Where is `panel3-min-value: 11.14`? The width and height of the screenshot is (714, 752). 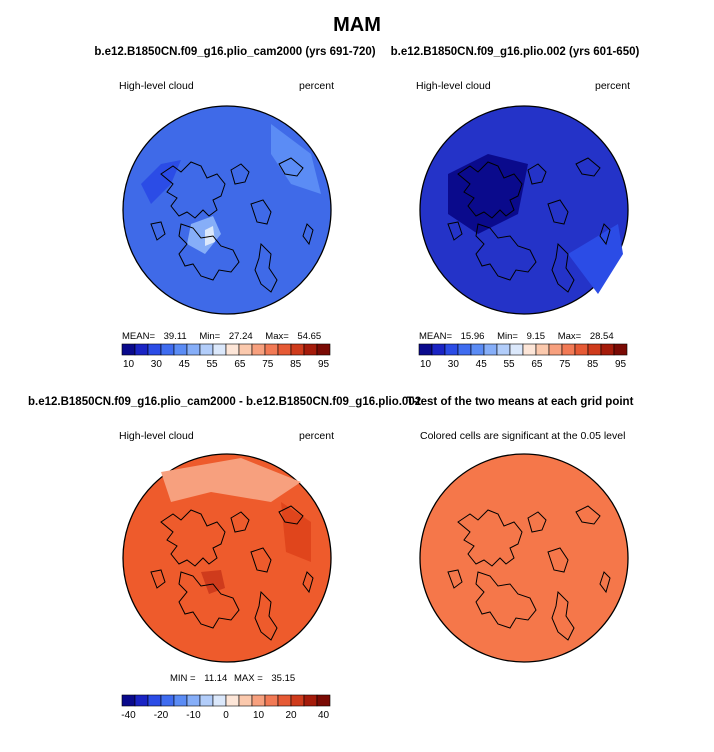 panel3-min-value: 11.14 is located at coordinates (216, 678).